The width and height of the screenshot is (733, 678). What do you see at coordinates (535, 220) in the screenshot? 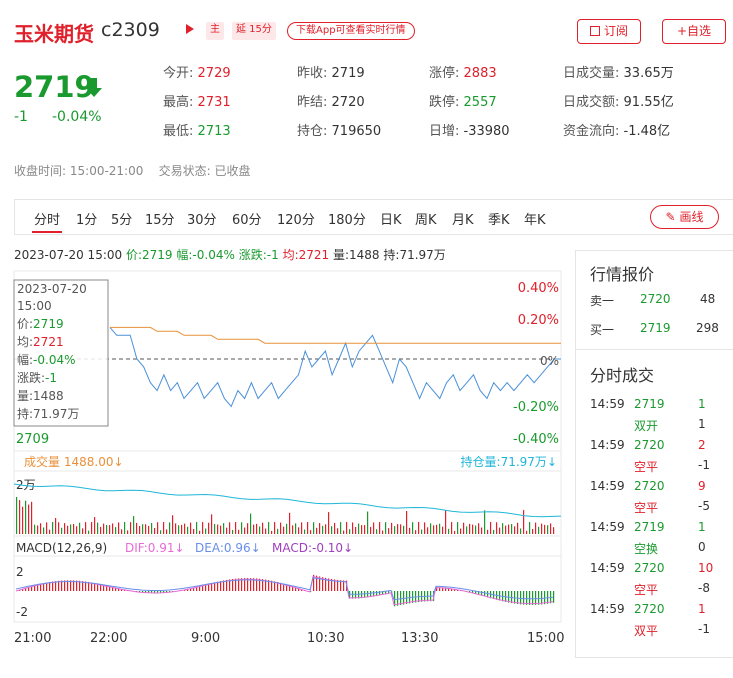
I see `tab-yearly: 年K` at bounding box center [535, 220].